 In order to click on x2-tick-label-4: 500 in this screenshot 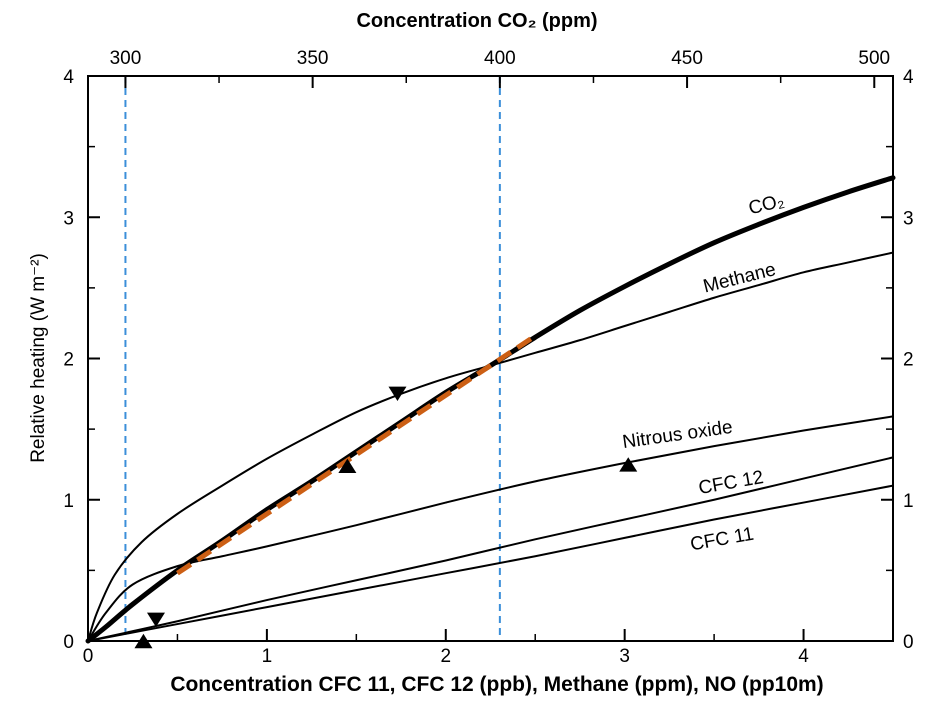, I will do `click(874, 58)`.